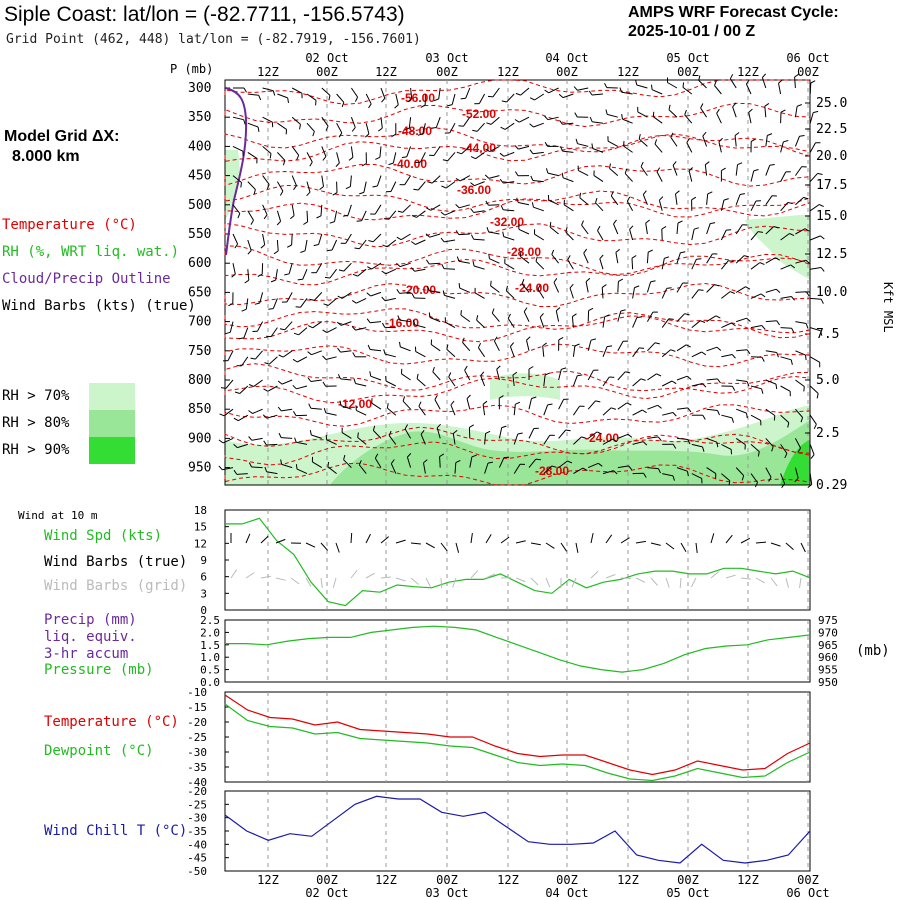 This screenshot has width=900, height=900. What do you see at coordinates (112, 450) in the screenshot?
I see `rh-90-swatch` at bounding box center [112, 450].